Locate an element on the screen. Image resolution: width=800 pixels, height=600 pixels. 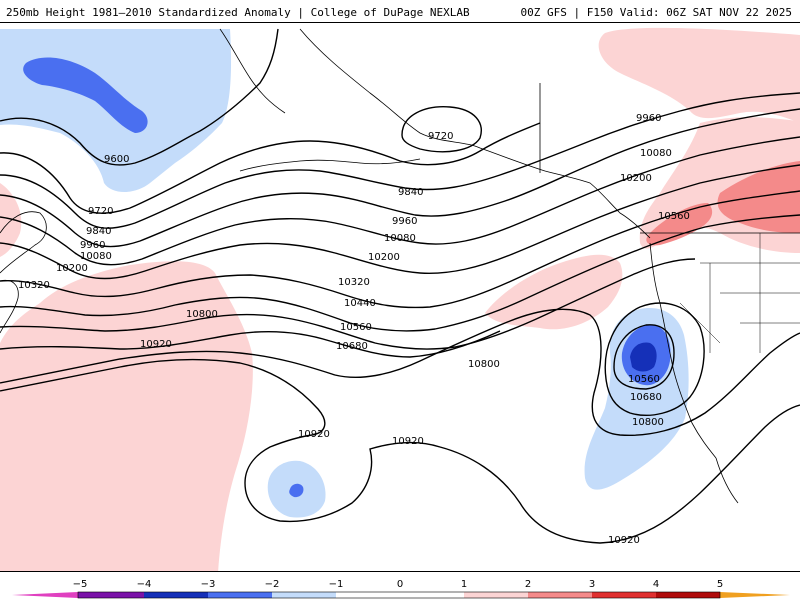
us-west-coast is located at coordinates (683, 350).